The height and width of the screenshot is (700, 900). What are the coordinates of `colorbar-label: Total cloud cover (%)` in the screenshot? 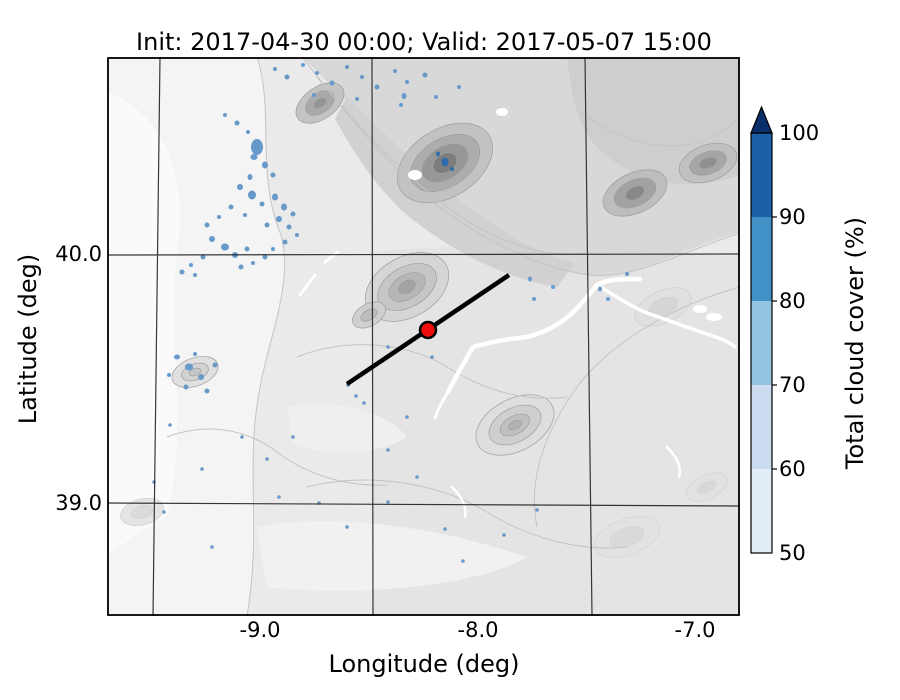 It's located at (855, 343).